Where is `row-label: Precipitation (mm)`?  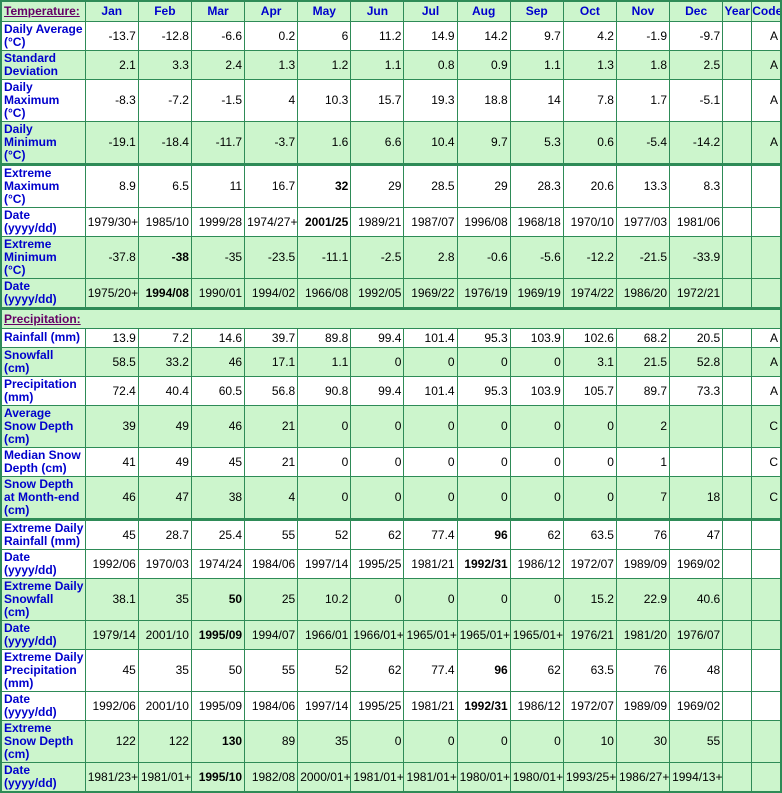
row-label: Precipitation (mm) is located at coordinates (43, 390).